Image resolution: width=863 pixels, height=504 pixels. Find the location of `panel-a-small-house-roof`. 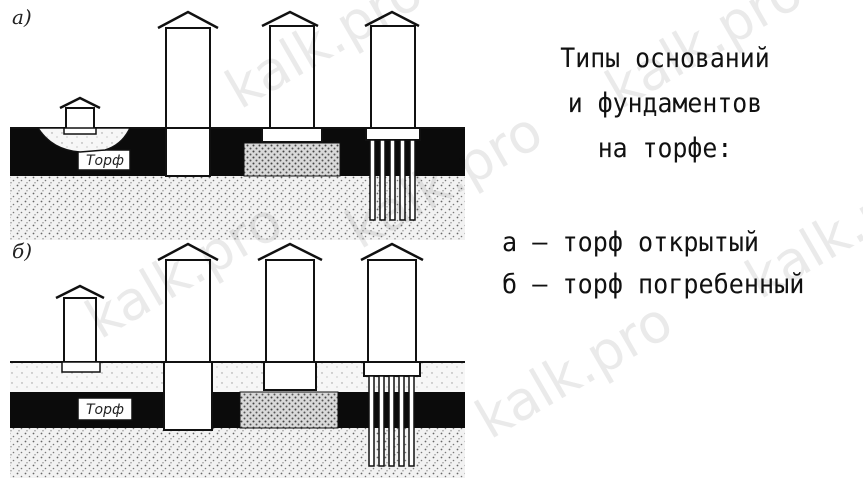

panel-a-small-house-roof is located at coordinates (80, 103).